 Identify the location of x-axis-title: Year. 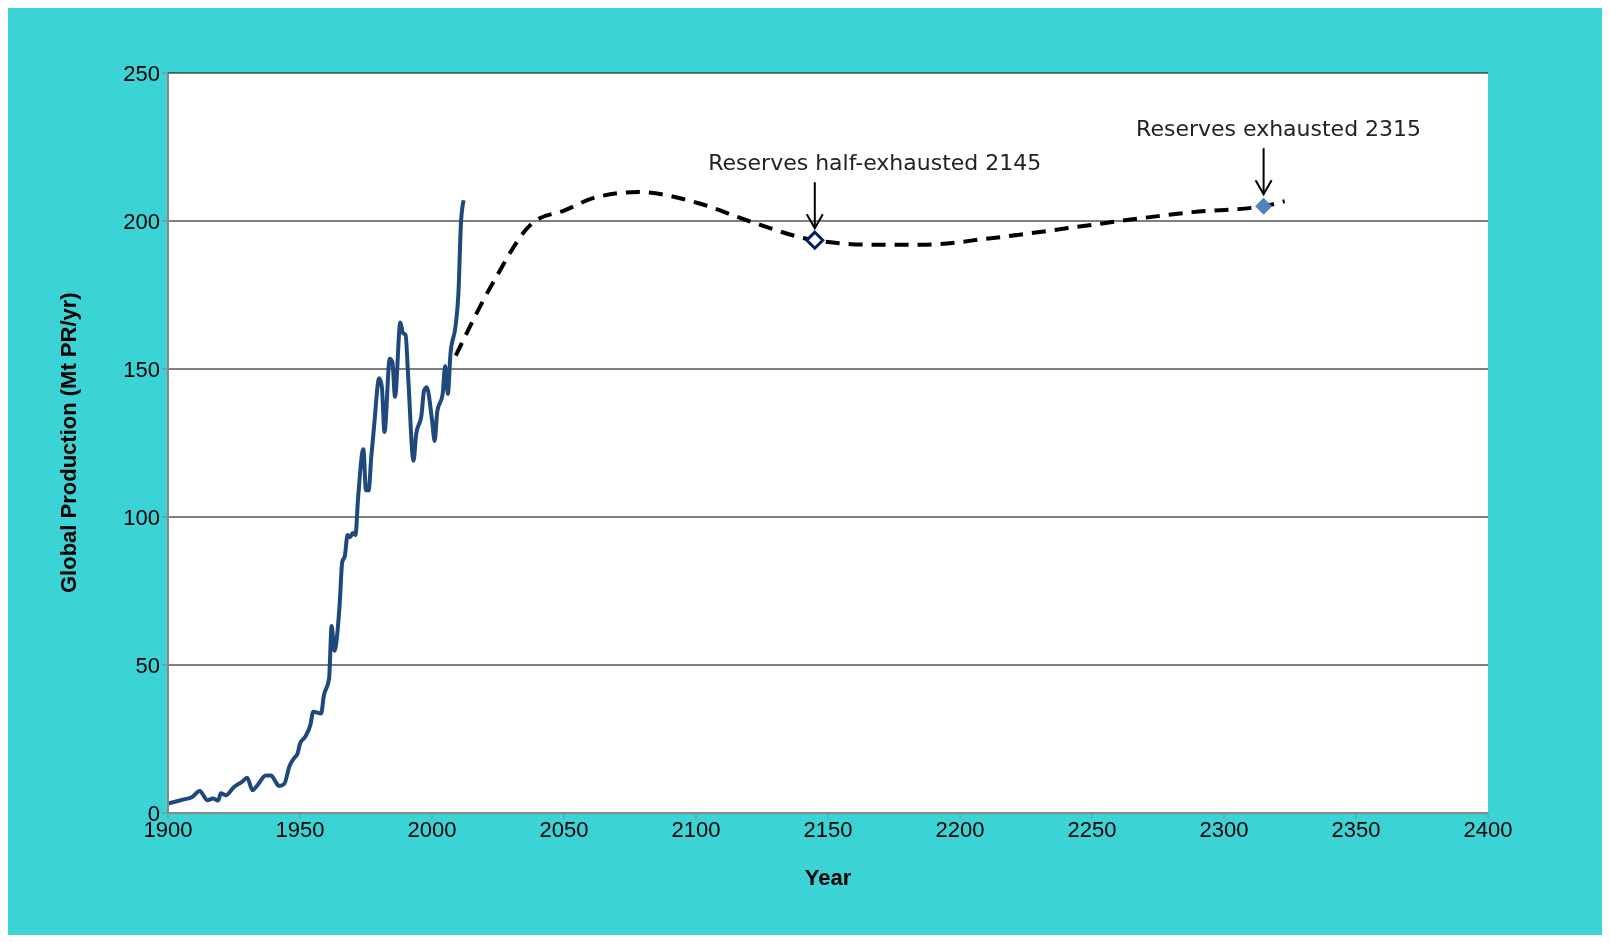
(828, 877).